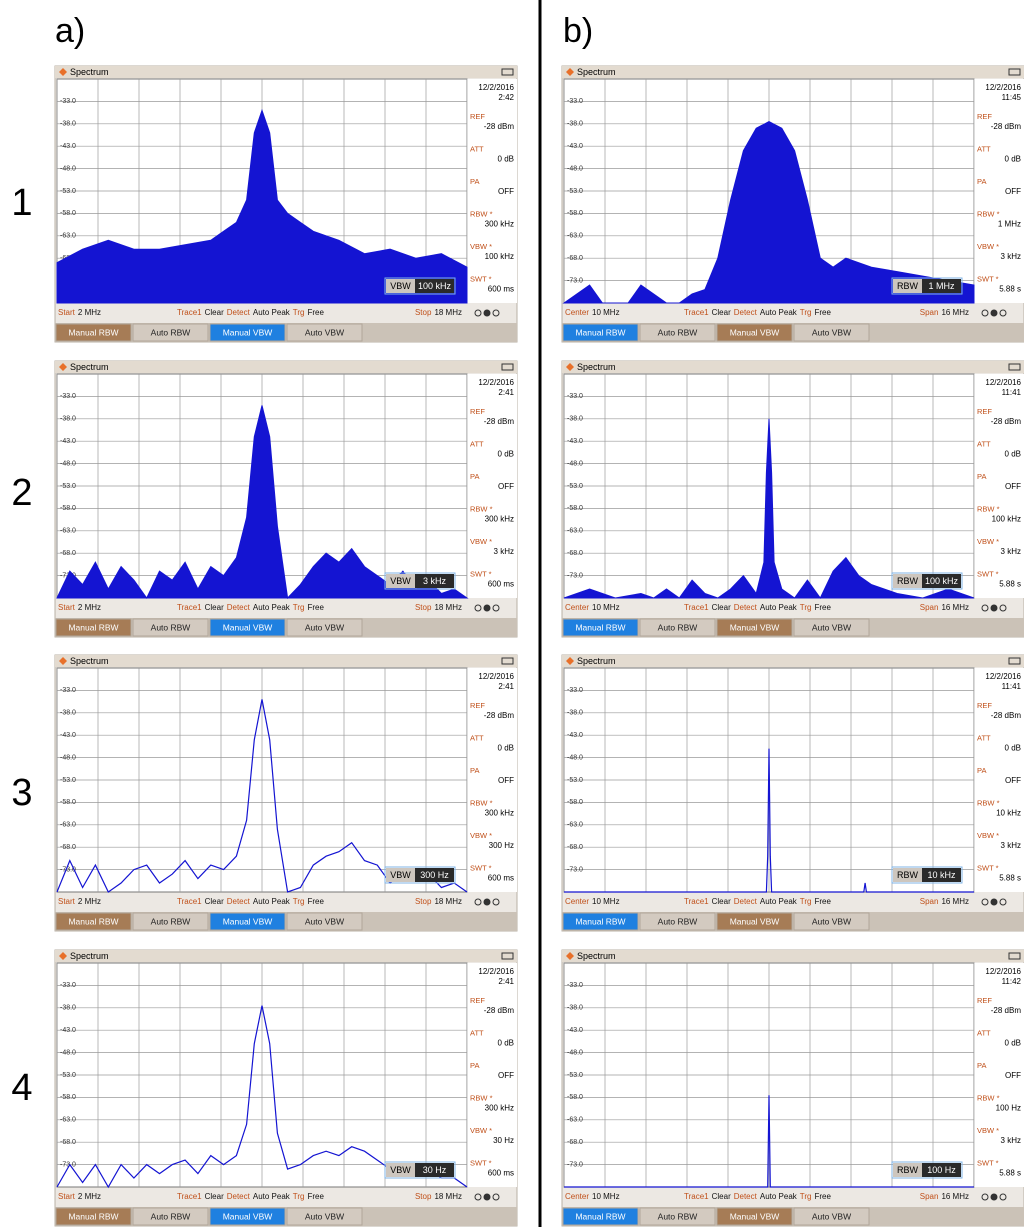 Image resolution: width=1024 pixels, height=1227 pixels. What do you see at coordinates (214, 312) in the screenshot?
I see `status-value: Clear` at bounding box center [214, 312].